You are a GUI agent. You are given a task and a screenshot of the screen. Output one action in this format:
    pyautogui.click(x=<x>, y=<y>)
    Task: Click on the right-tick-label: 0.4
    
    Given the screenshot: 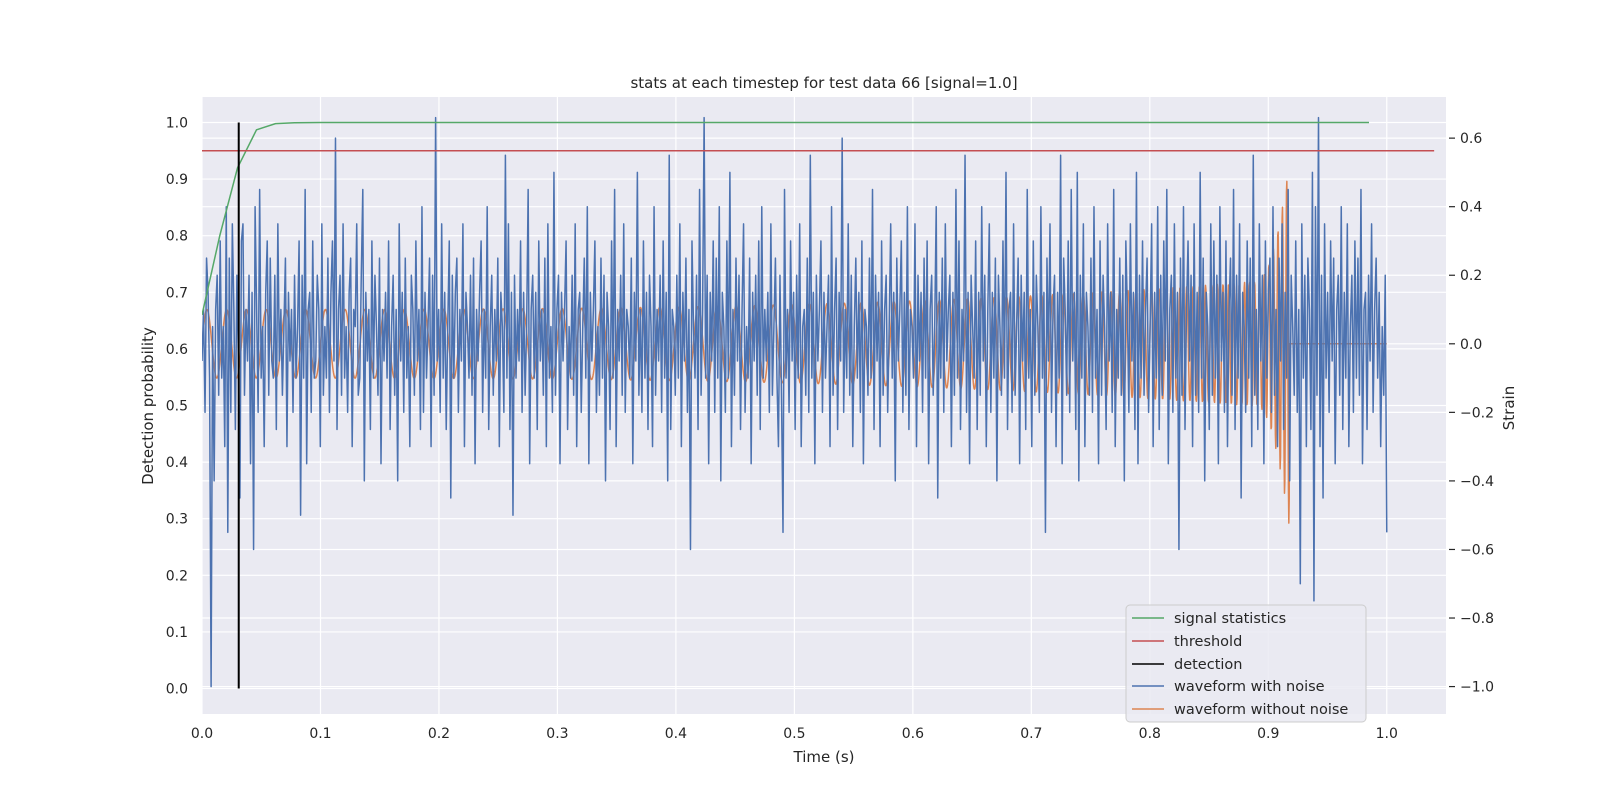 What is the action you would take?
    pyautogui.click(x=1471, y=208)
    